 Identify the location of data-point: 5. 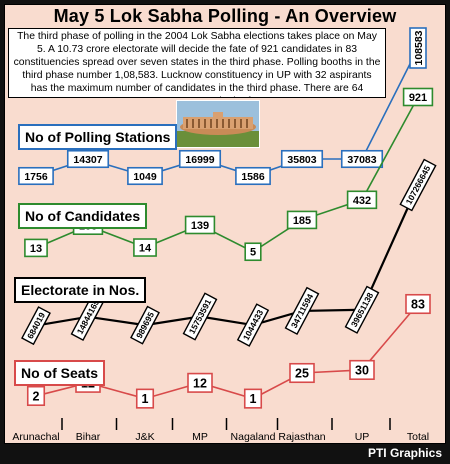
(253, 252).